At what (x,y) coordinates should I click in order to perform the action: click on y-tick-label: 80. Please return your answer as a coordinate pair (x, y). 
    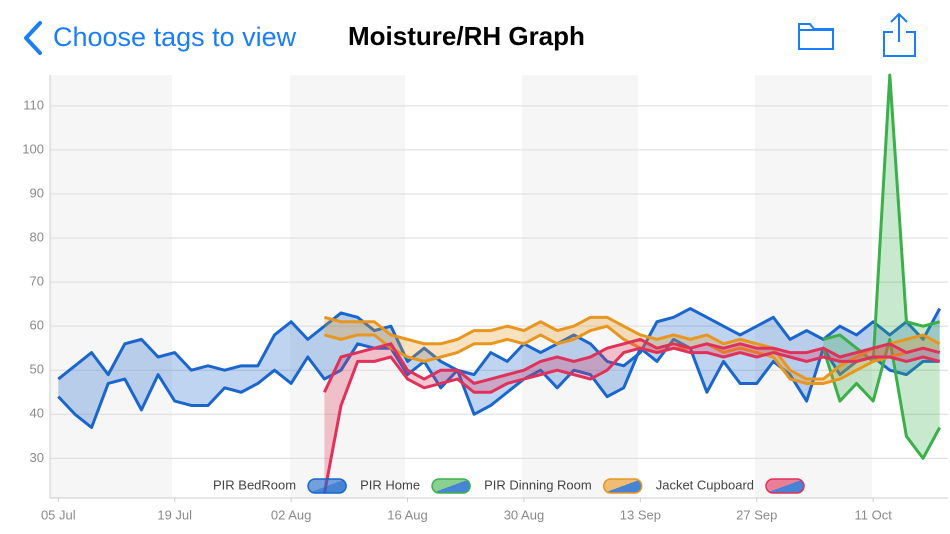
    Looking at the image, I should click on (37, 236).